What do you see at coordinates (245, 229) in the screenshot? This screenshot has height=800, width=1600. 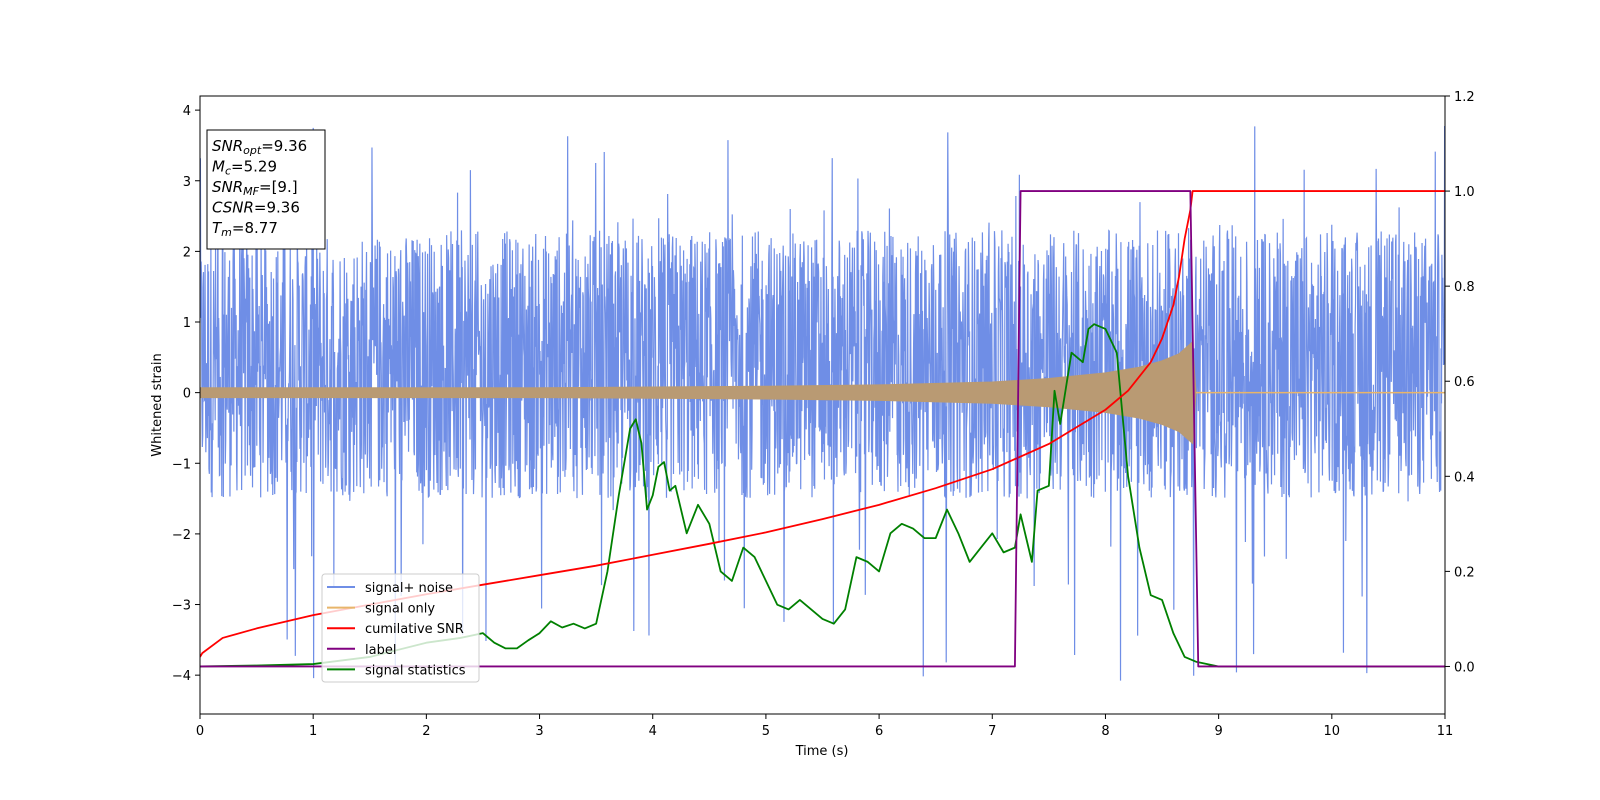 I see `info-box-line: Tm=8.77` at bounding box center [245, 229].